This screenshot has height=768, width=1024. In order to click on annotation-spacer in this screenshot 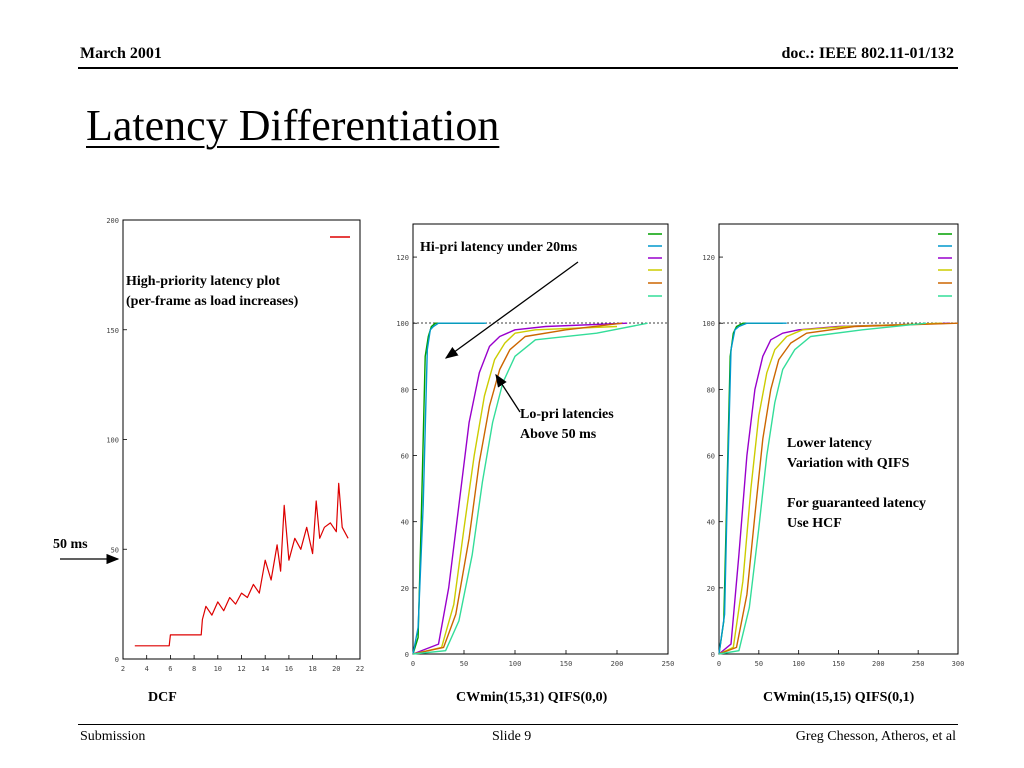, I will do `click(856, 484)`.